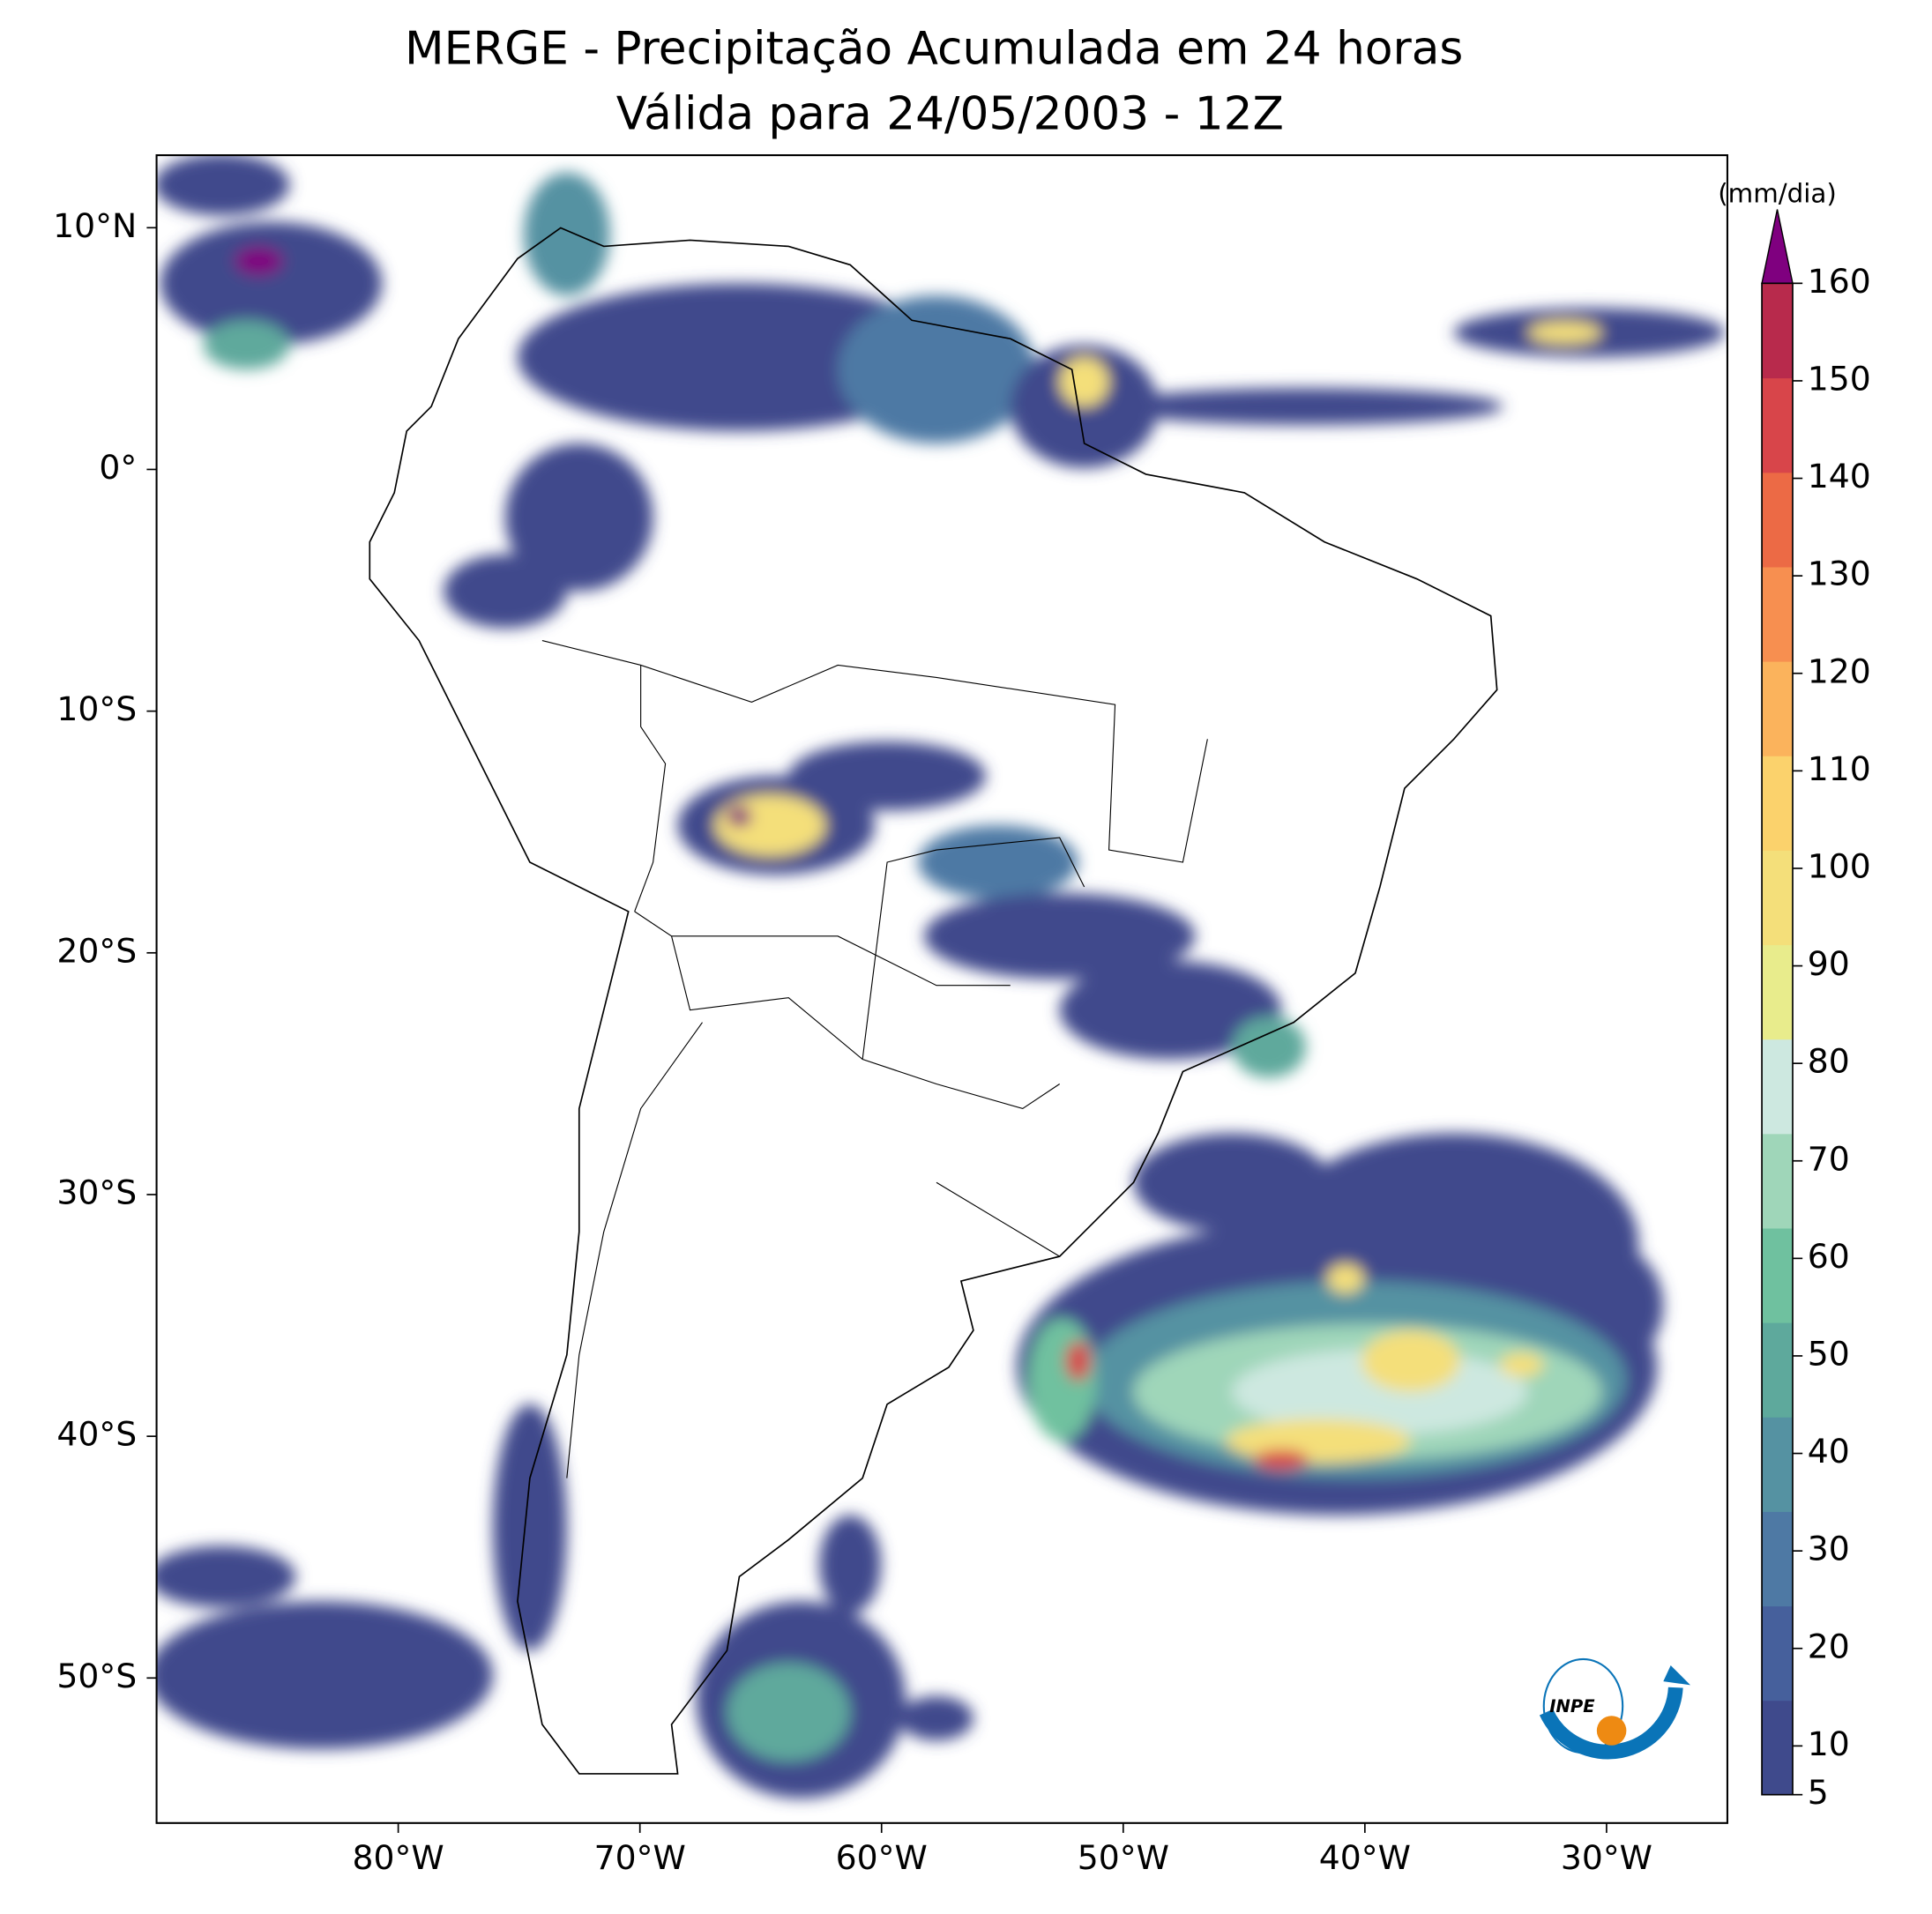  Describe the element at coordinates (1839, 281) in the screenshot. I see `colorbar-tick-label: 160` at that location.